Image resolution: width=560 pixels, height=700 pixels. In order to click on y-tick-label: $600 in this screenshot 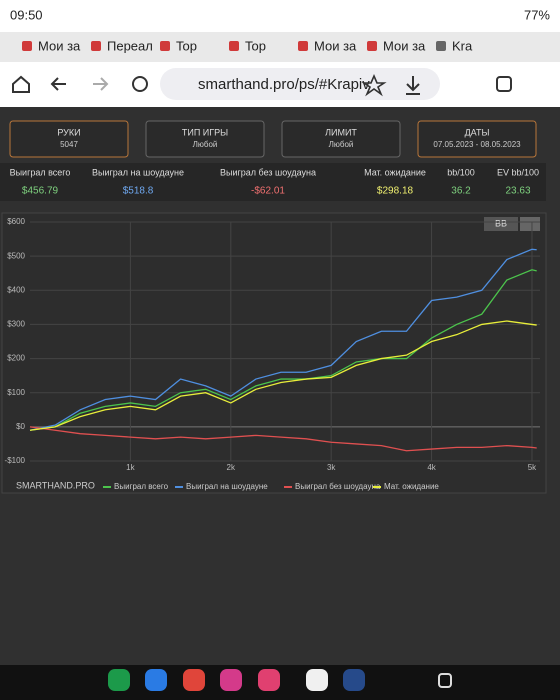, I will do `click(16, 221)`.